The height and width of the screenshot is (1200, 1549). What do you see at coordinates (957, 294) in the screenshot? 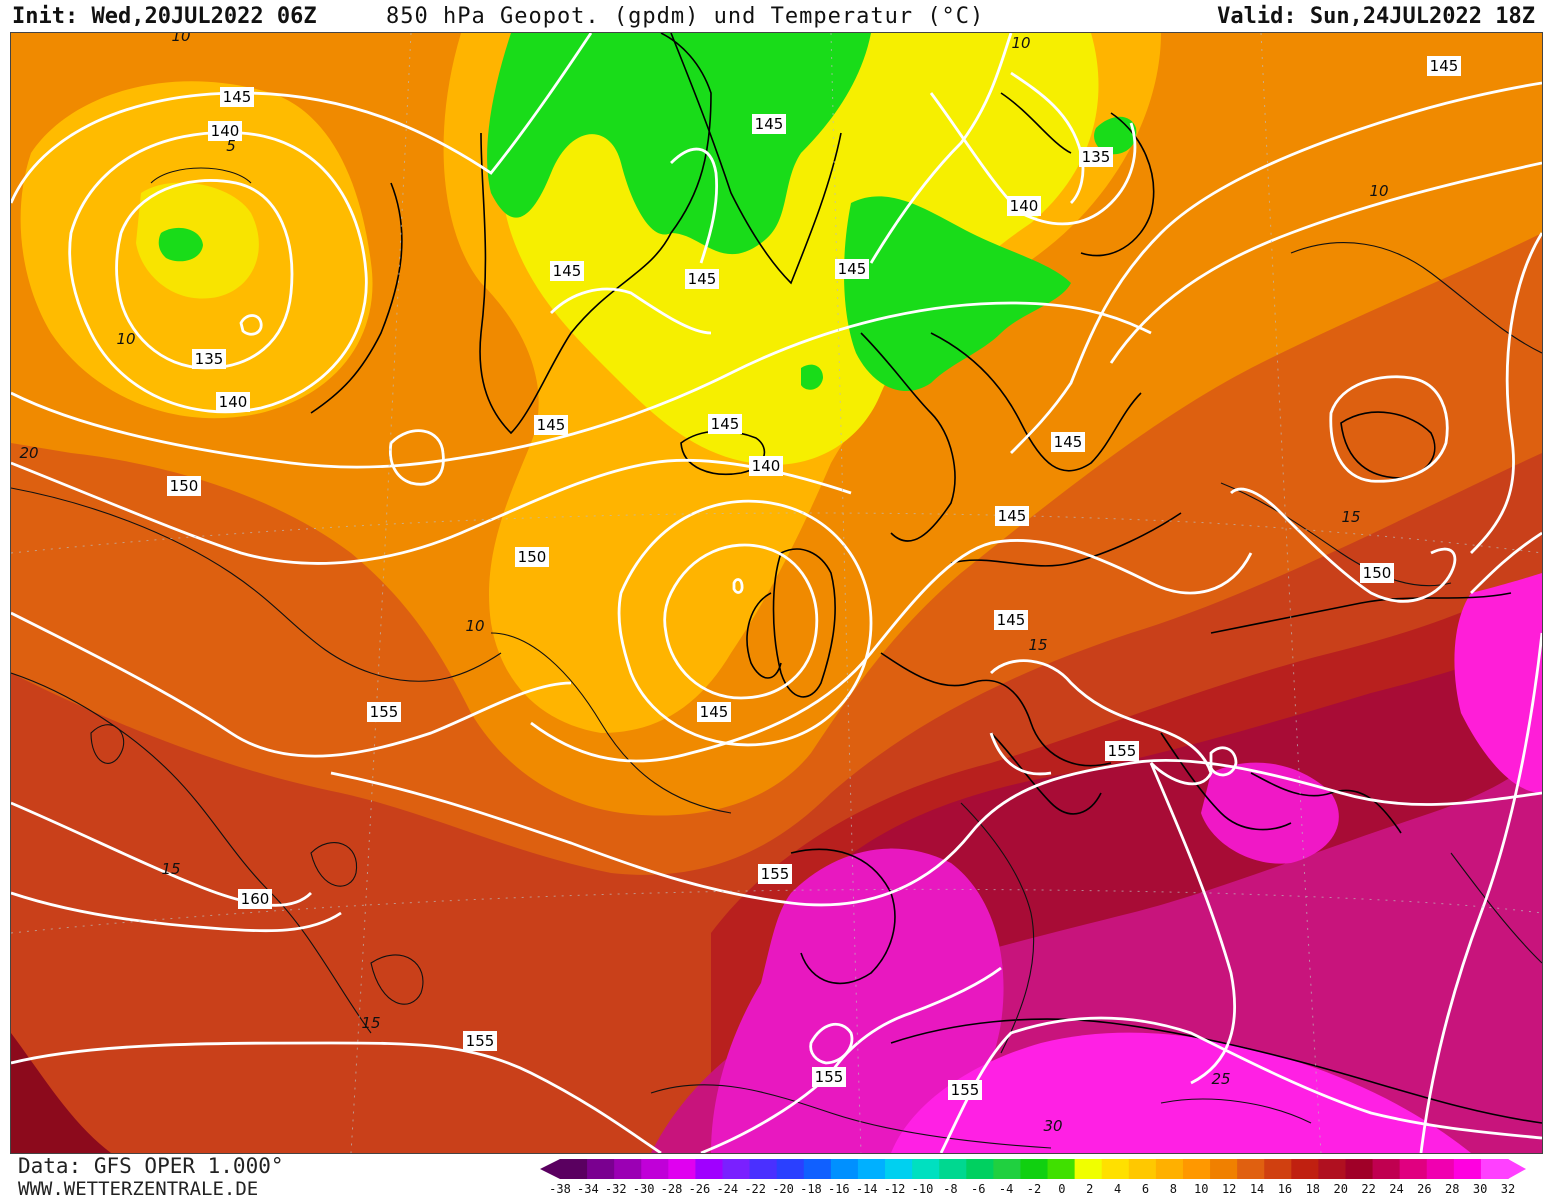
I see `cold-pool-scandinavia` at bounding box center [957, 294].